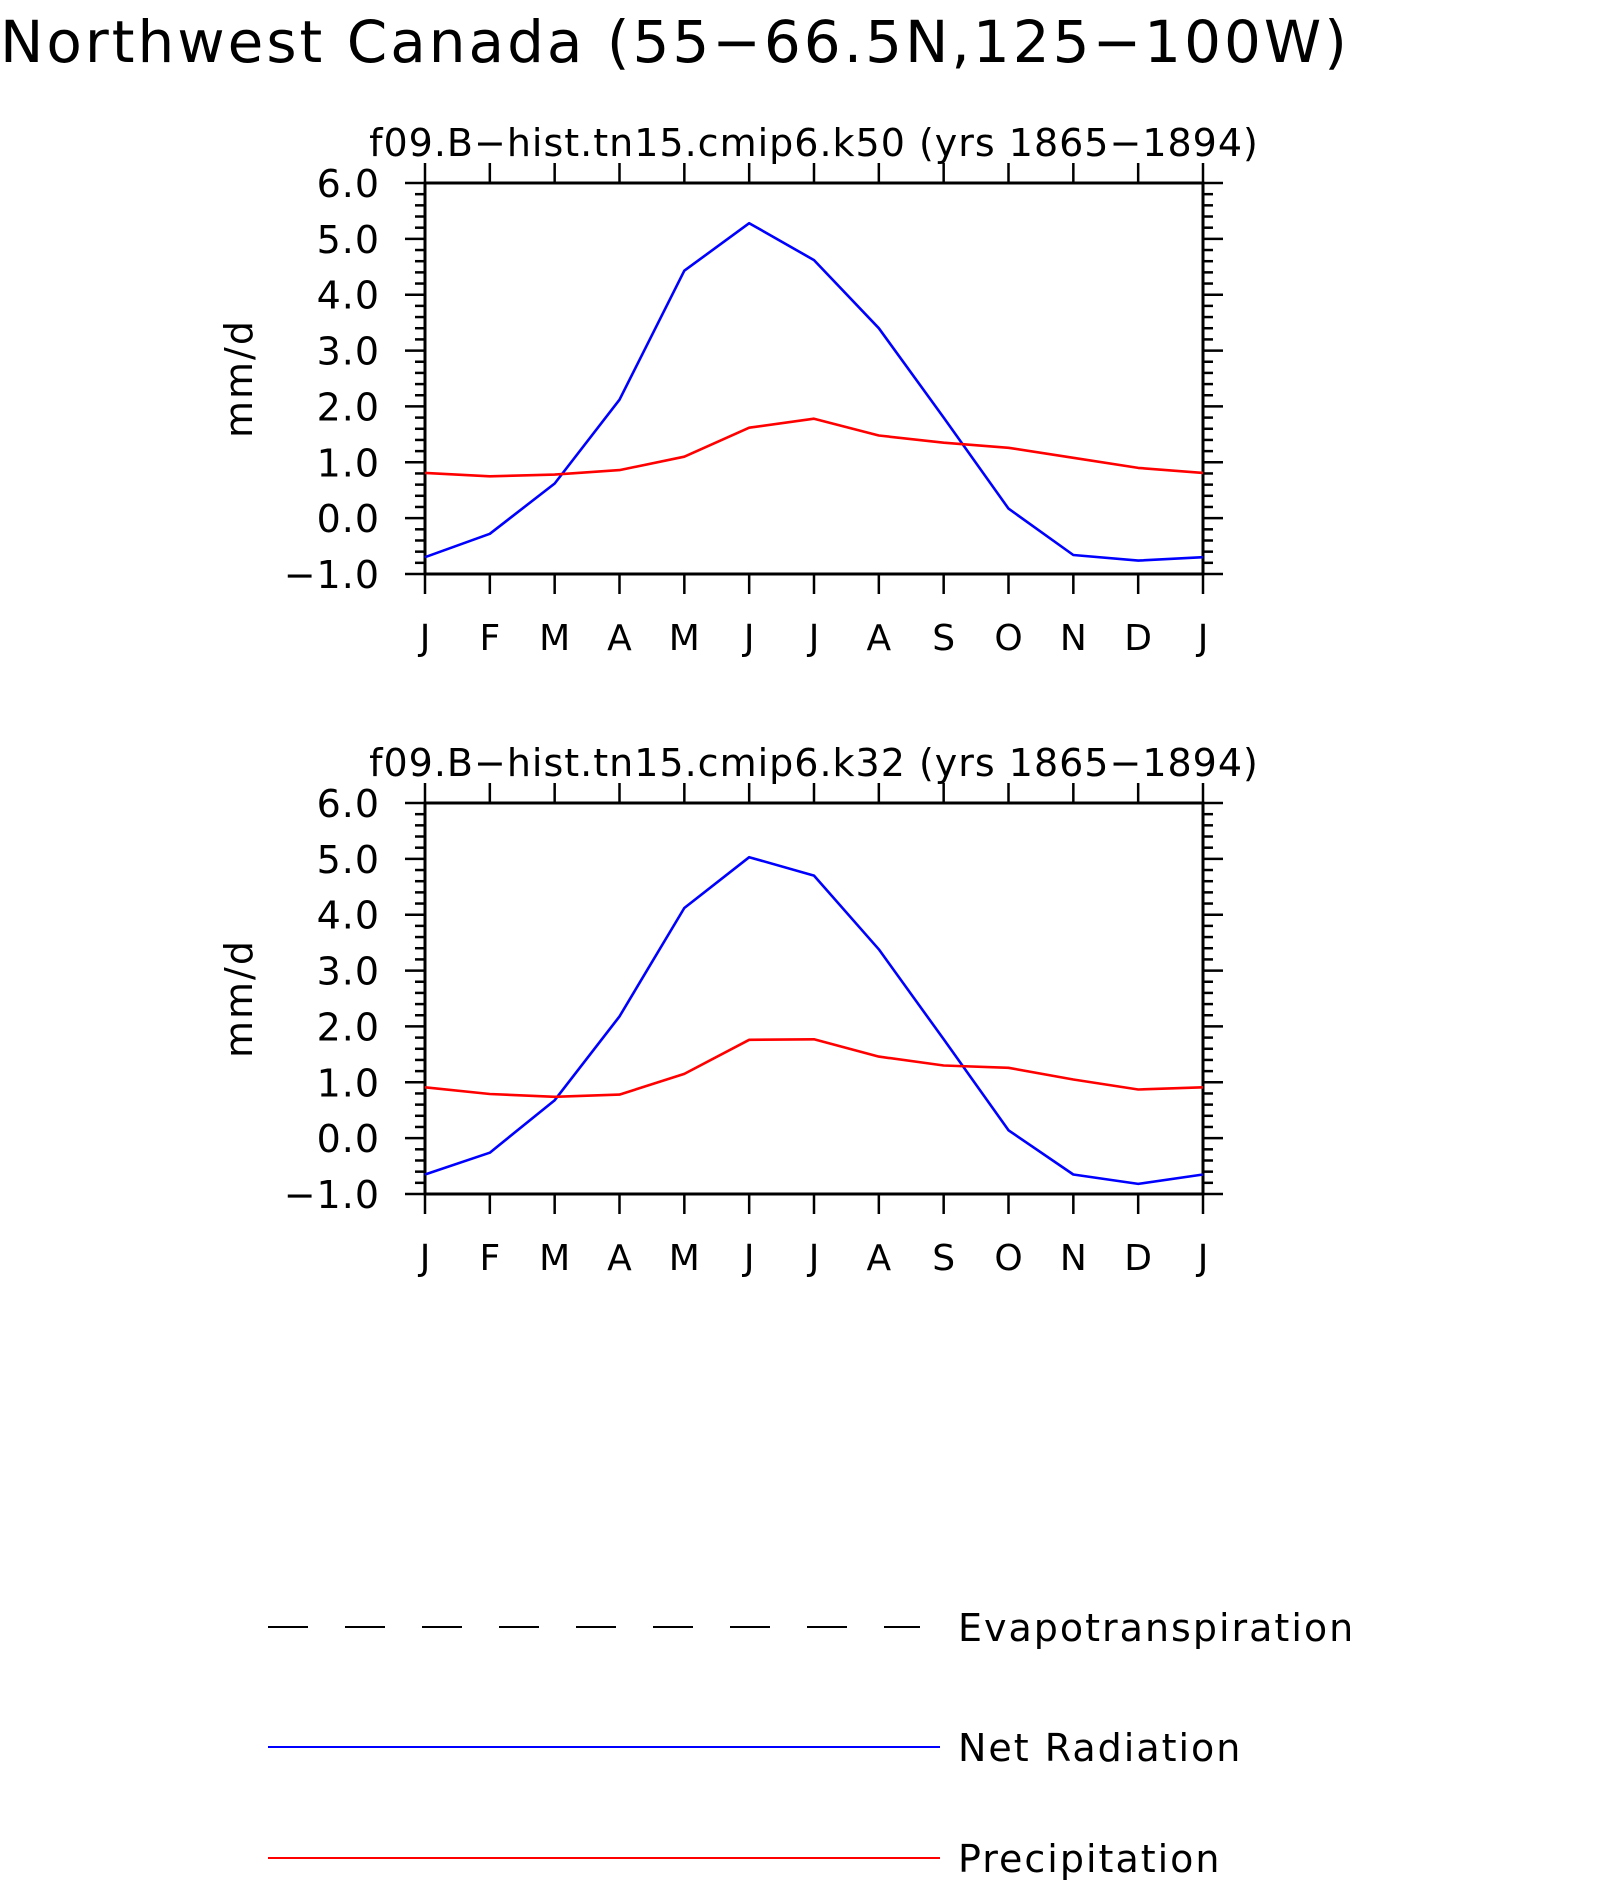 This screenshot has height=1884, width=1620. Describe the element at coordinates (1100, 1748) in the screenshot. I see `legend-label: Net Radiation` at that location.